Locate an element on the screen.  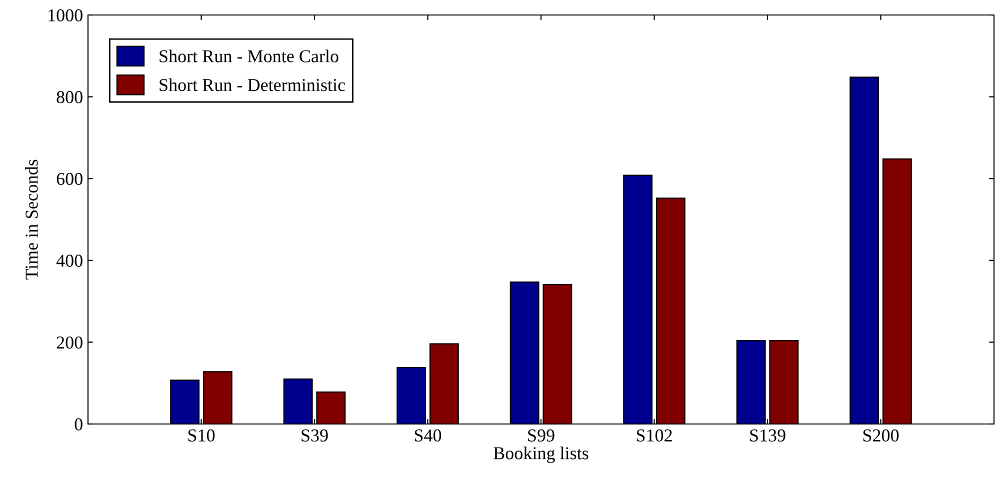
y-tick-label: 1000 is located at coordinates (65, 15).